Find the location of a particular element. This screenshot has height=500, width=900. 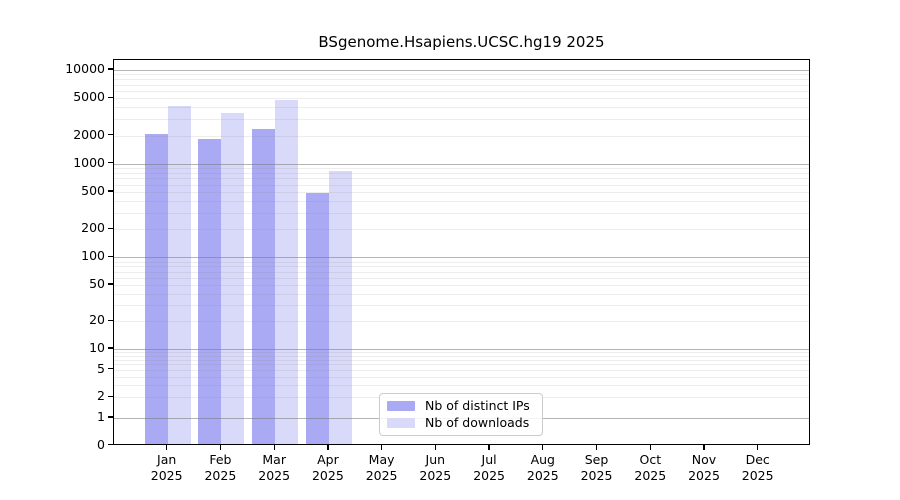

bar-apr-distinct-ips is located at coordinates (317, 318).